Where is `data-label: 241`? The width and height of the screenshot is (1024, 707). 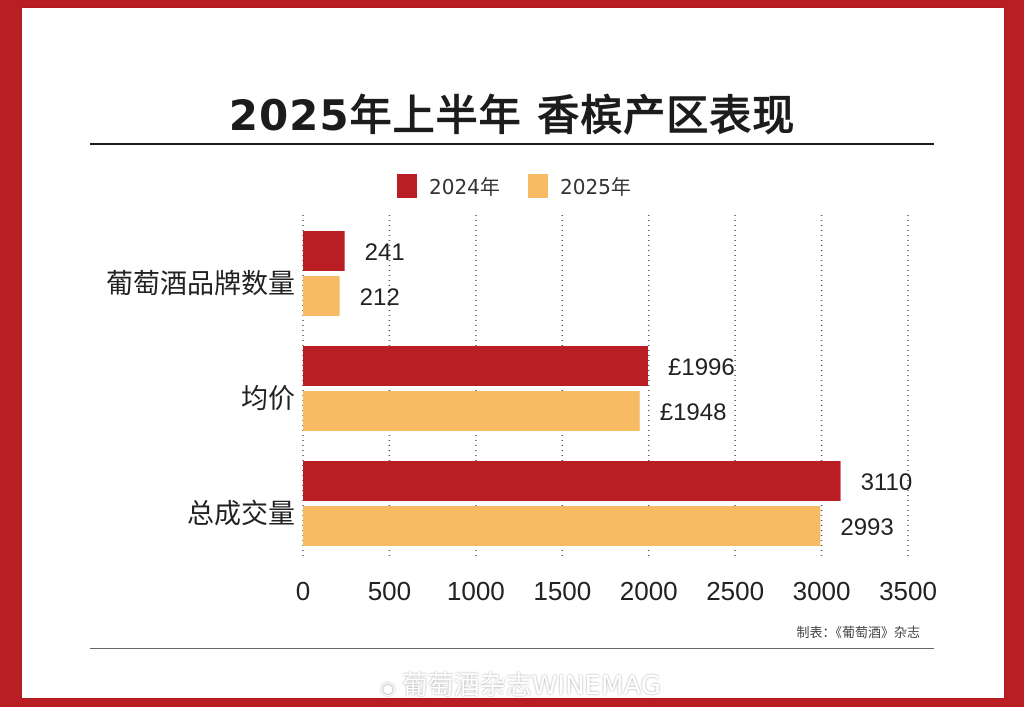
data-label: 241 is located at coordinates (385, 252).